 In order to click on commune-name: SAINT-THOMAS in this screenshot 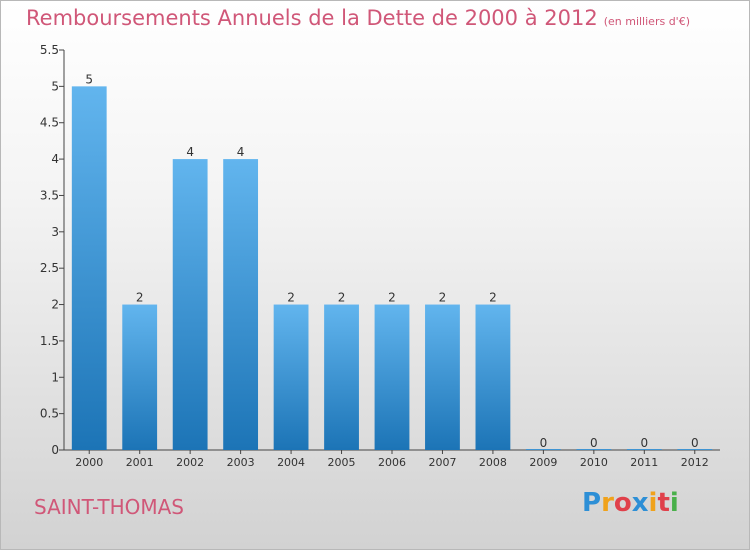, I will do `click(109, 507)`.